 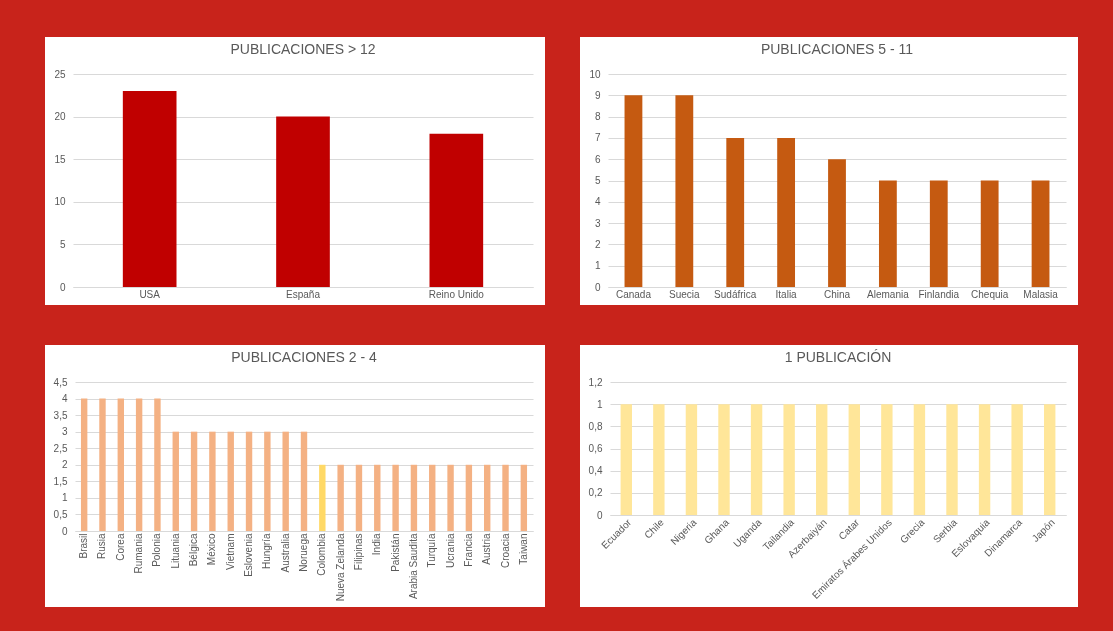 What do you see at coordinates (1041, 294) in the screenshot?
I see `x-tick-label: Malasia` at bounding box center [1041, 294].